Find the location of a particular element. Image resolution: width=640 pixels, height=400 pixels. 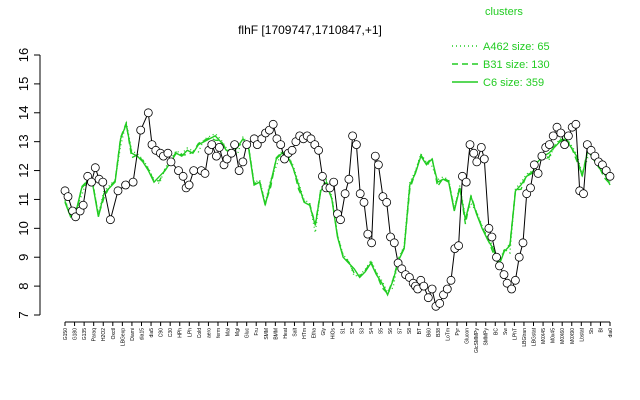

x-tick-label: SMM is located at coordinates (267, 334).